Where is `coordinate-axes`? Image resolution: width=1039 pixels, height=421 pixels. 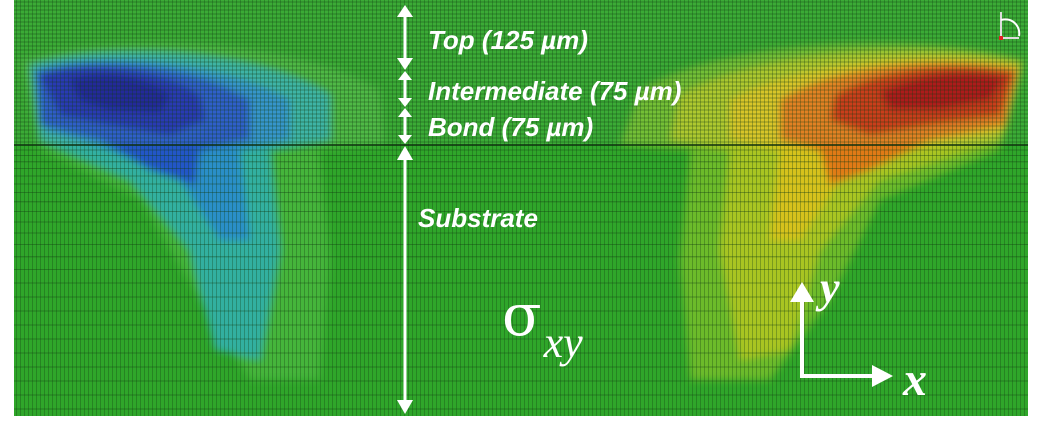 coordinate-axes is located at coordinates (841, 334).